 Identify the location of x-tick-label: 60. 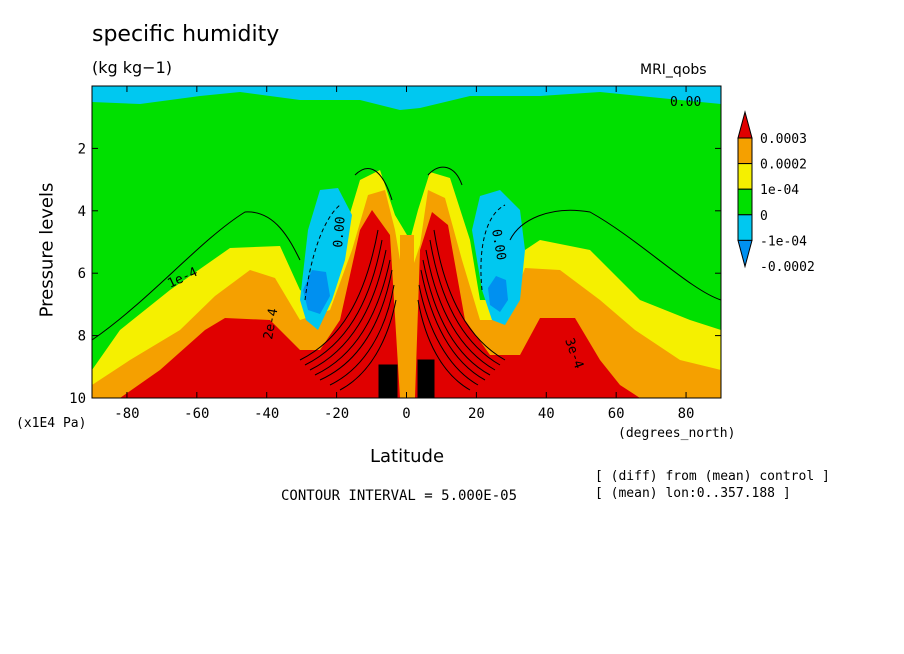
(616, 414).